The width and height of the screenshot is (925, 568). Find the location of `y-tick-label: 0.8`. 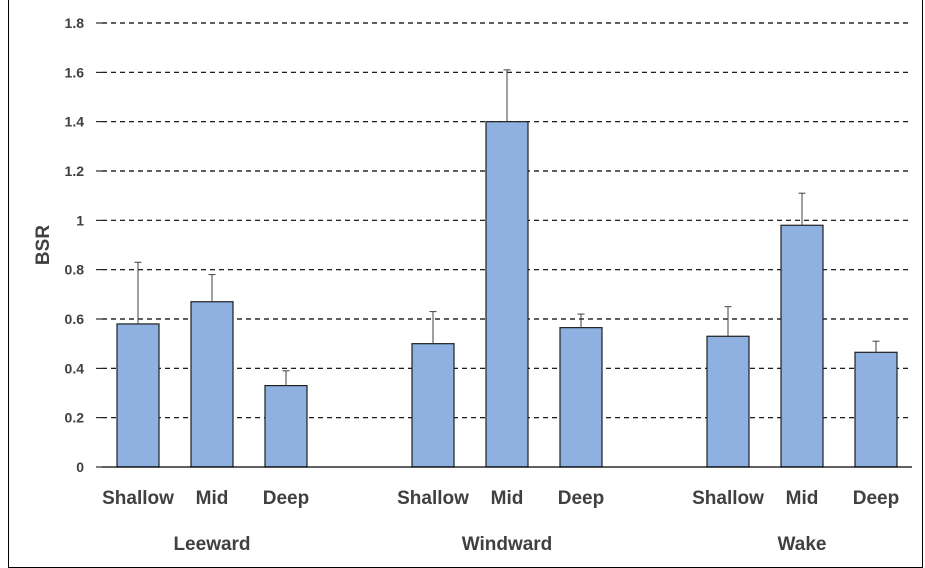

y-tick-label: 0.8 is located at coordinates (75, 270).